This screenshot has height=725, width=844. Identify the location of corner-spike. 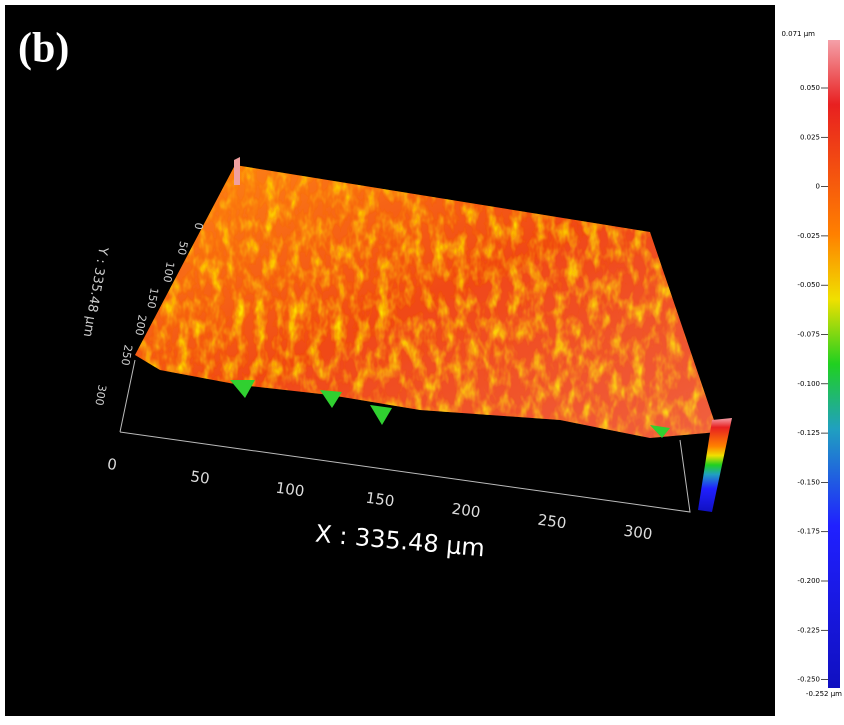
(237, 171).